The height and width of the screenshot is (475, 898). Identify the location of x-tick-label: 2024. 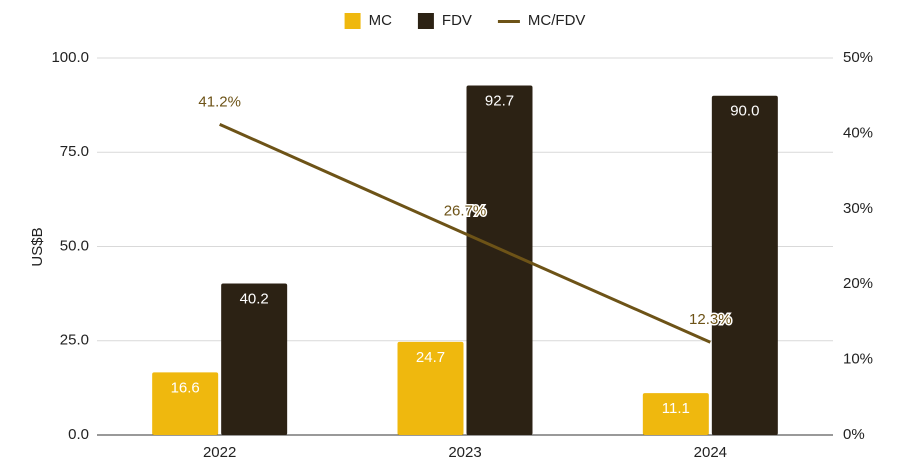
(710, 452).